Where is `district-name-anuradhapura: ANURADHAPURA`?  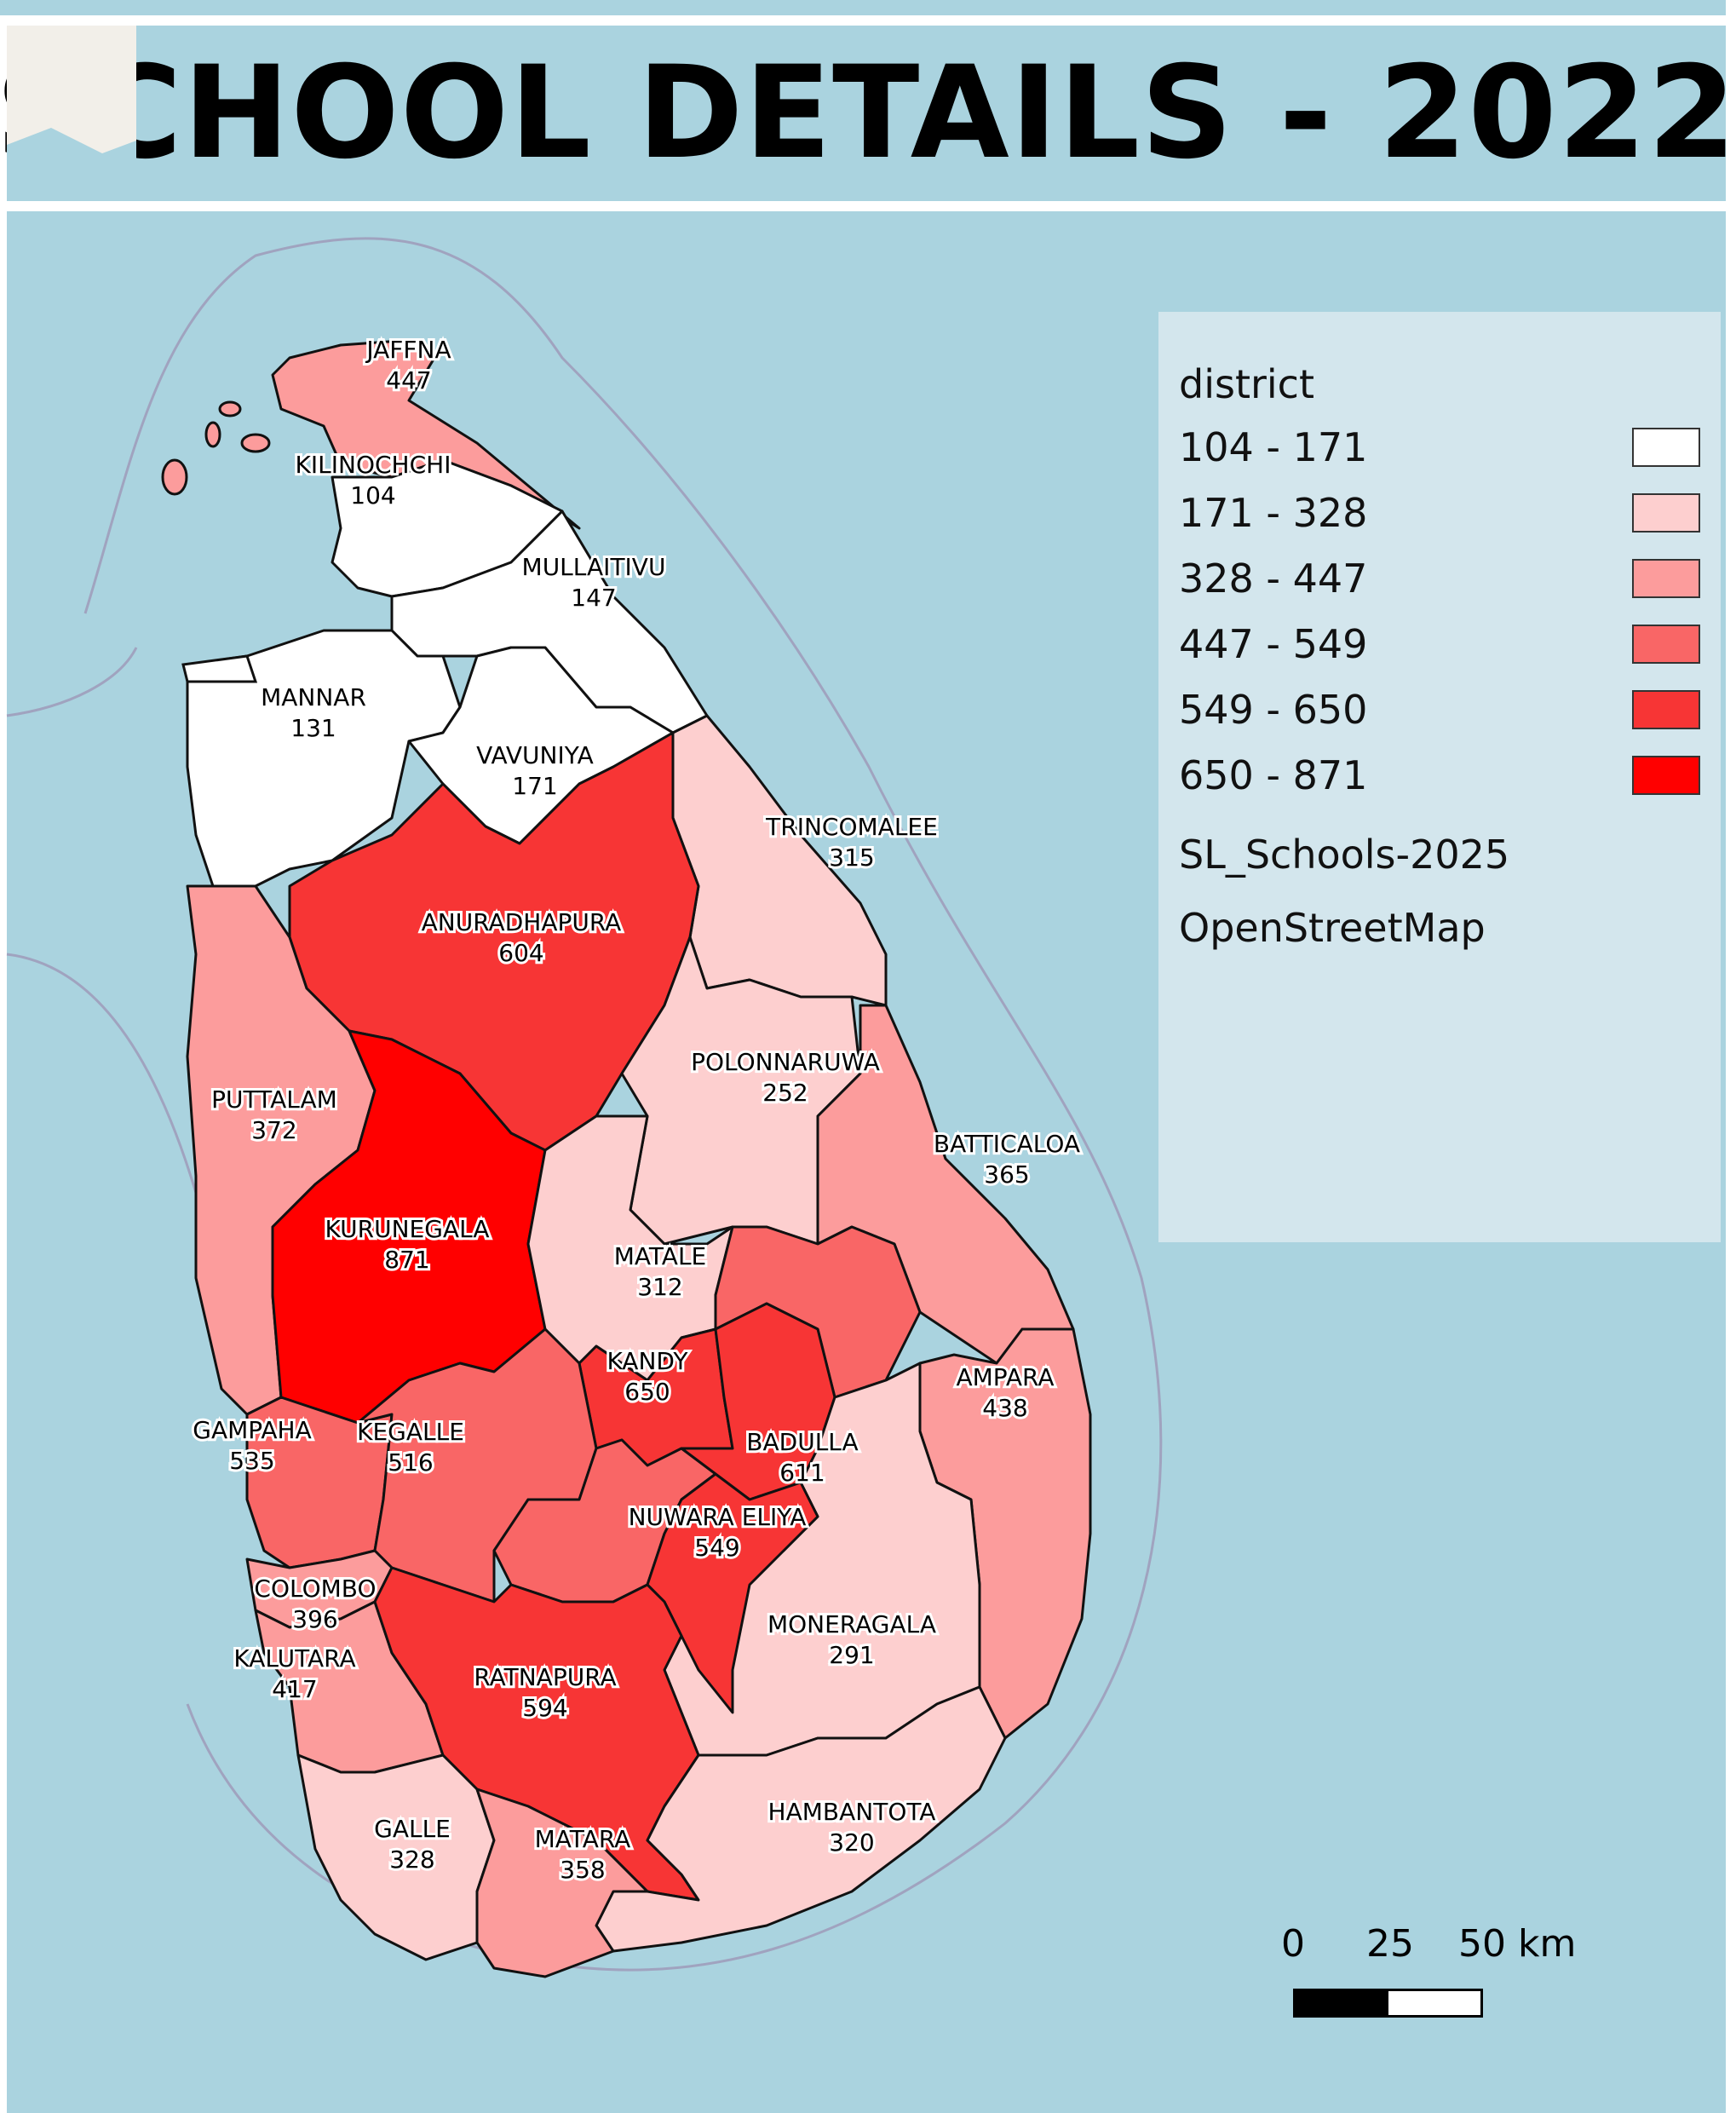
district-name-anuradhapura: ANURADHAPURA is located at coordinates (522, 922).